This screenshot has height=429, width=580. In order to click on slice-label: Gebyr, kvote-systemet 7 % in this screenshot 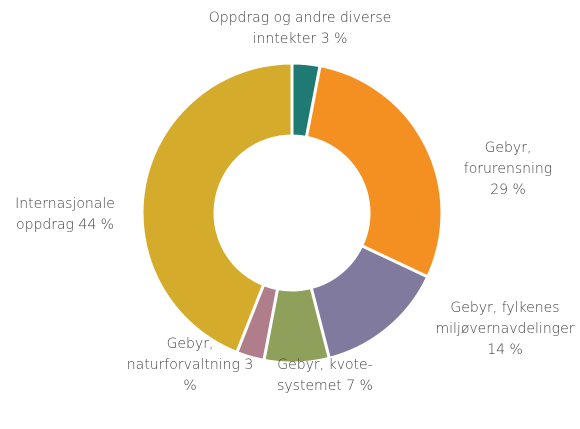, I will do `click(325, 376)`.